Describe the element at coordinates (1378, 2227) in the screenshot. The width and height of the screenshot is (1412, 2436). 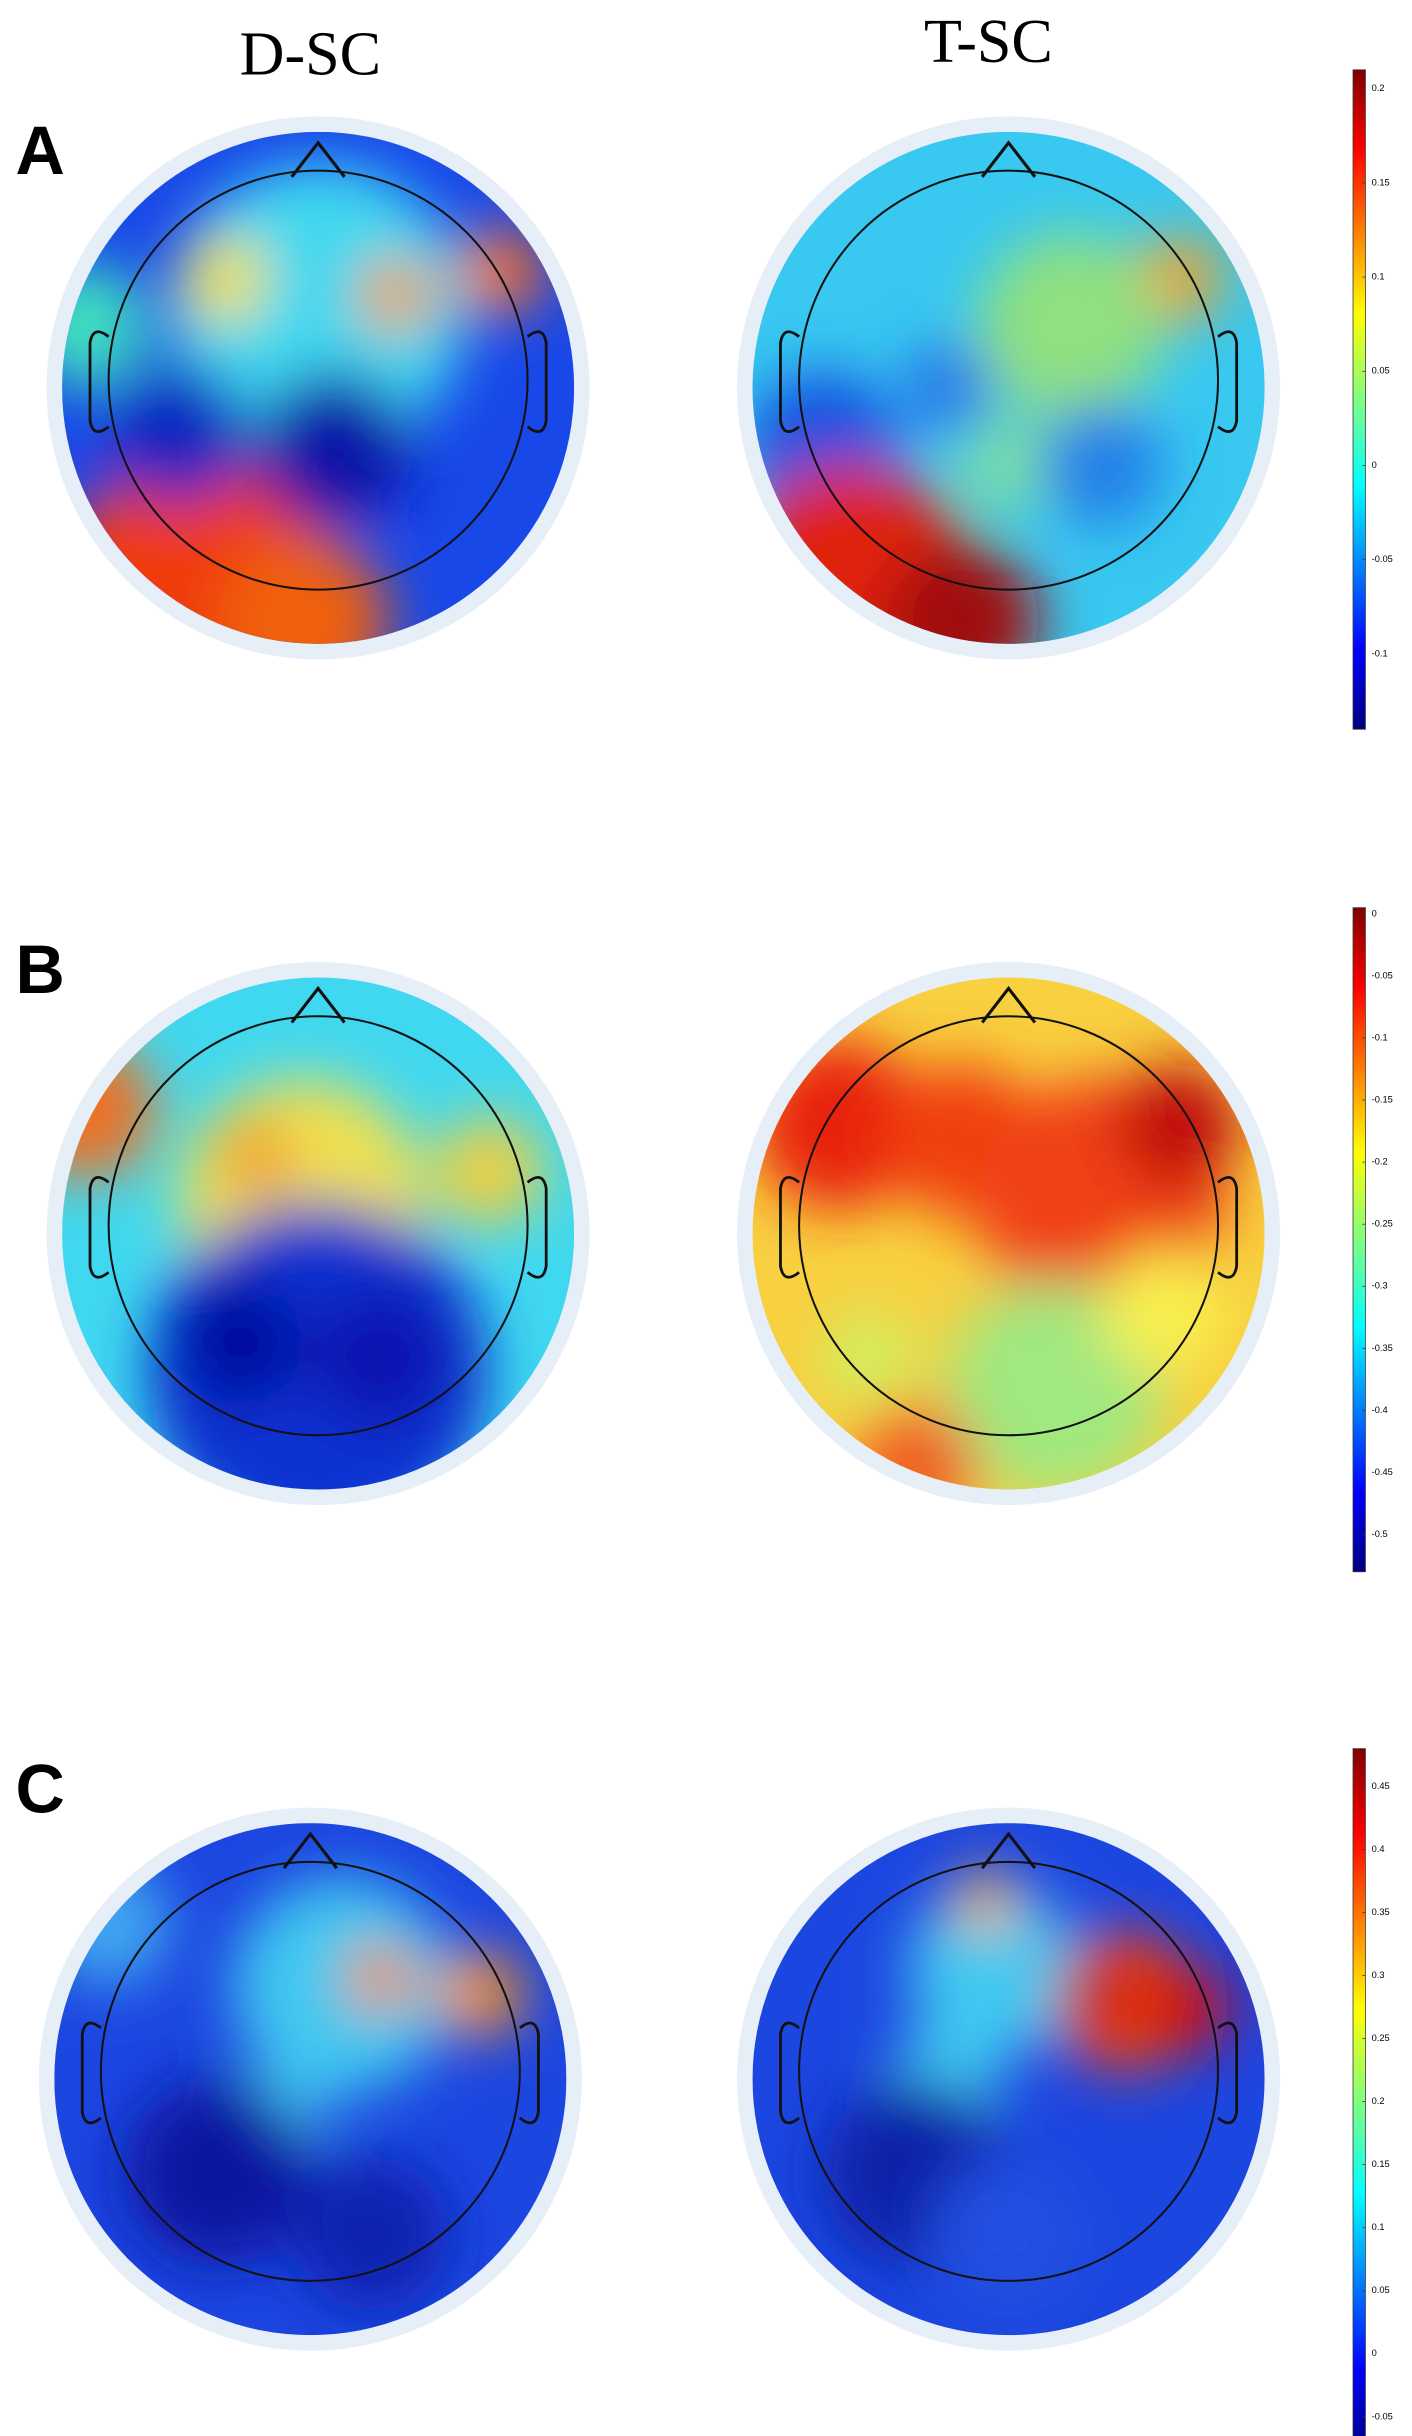
I see `colorbar-tick-label: 0.1` at that location.